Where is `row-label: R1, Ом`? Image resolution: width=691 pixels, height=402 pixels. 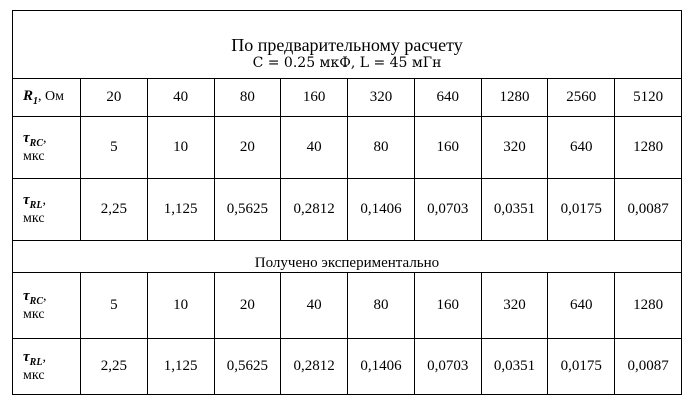 row-label: R1, Ом is located at coordinates (46, 97).